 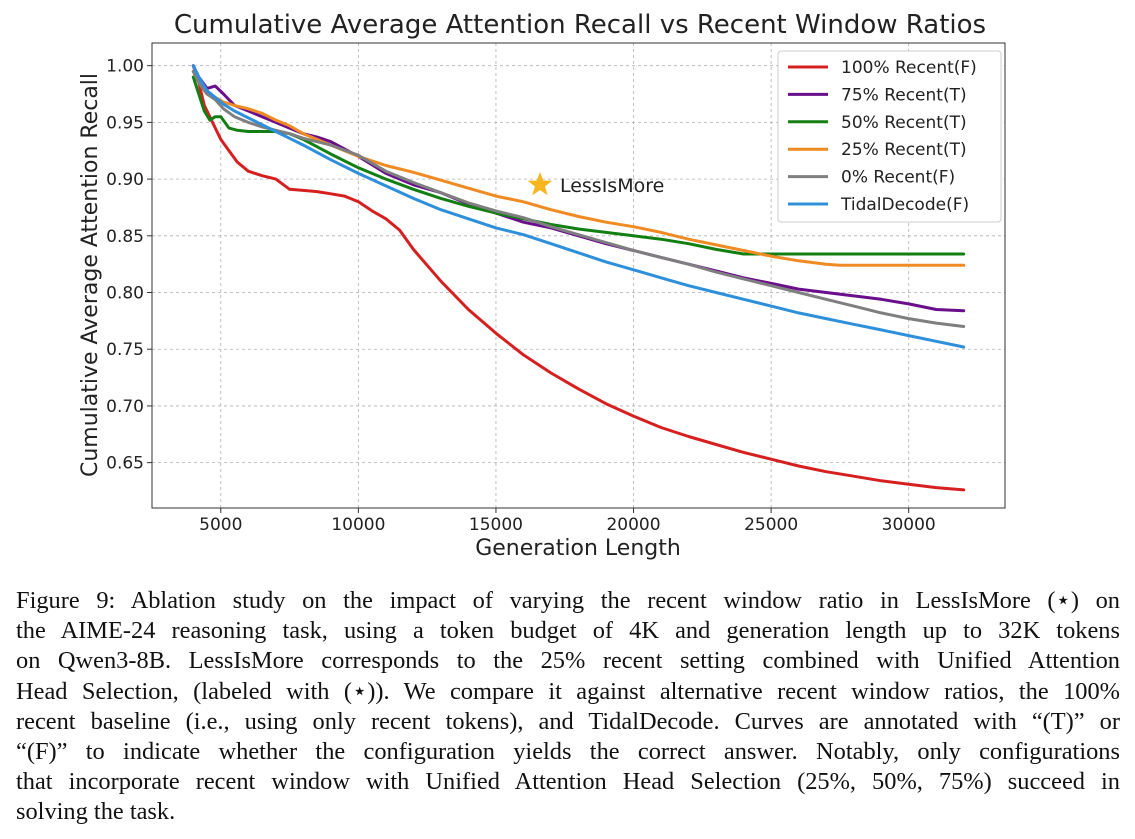 What do you see at coordinates (904, 123) in the screenshot?
I see `legend-label: 50% Recent(T)` at bounding box center [904, 123].